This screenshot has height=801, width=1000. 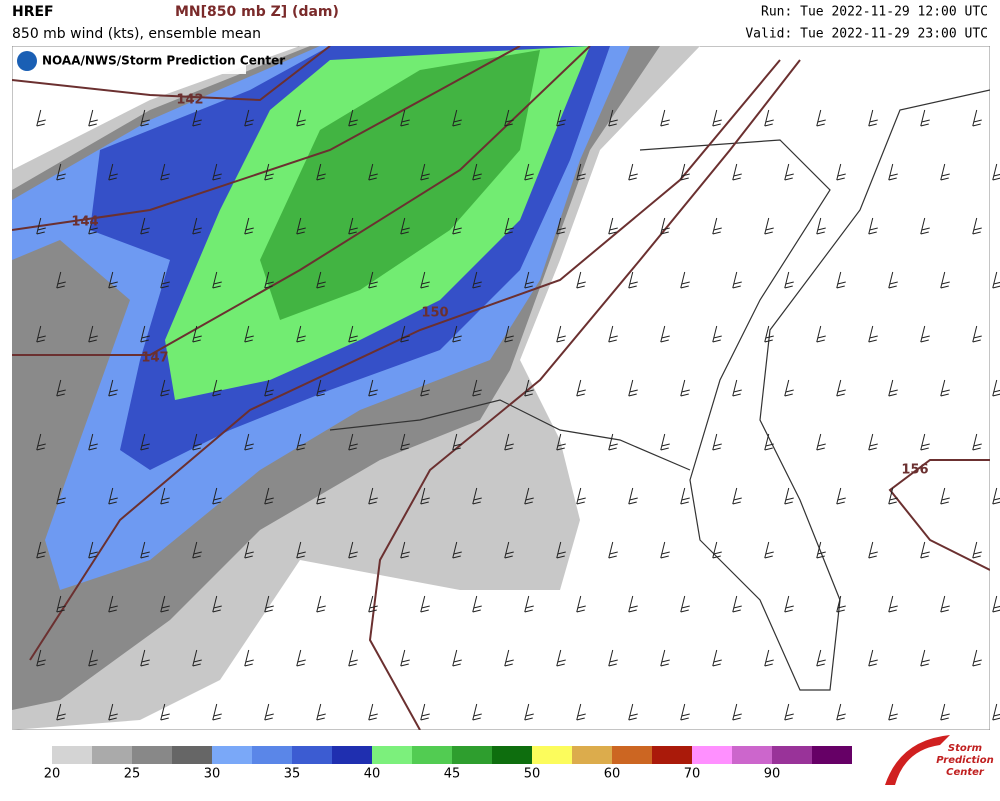 I want to click on colorbar-tick-label: 30, so click(x=212, y=774).